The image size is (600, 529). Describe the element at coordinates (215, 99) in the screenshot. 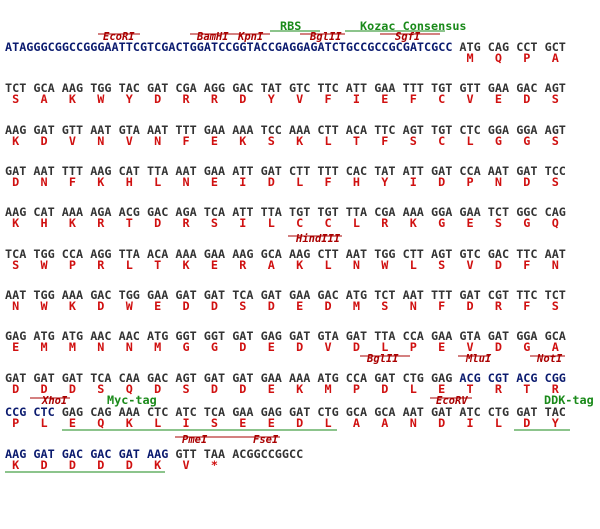

I see `amino-acid: R` at that location.